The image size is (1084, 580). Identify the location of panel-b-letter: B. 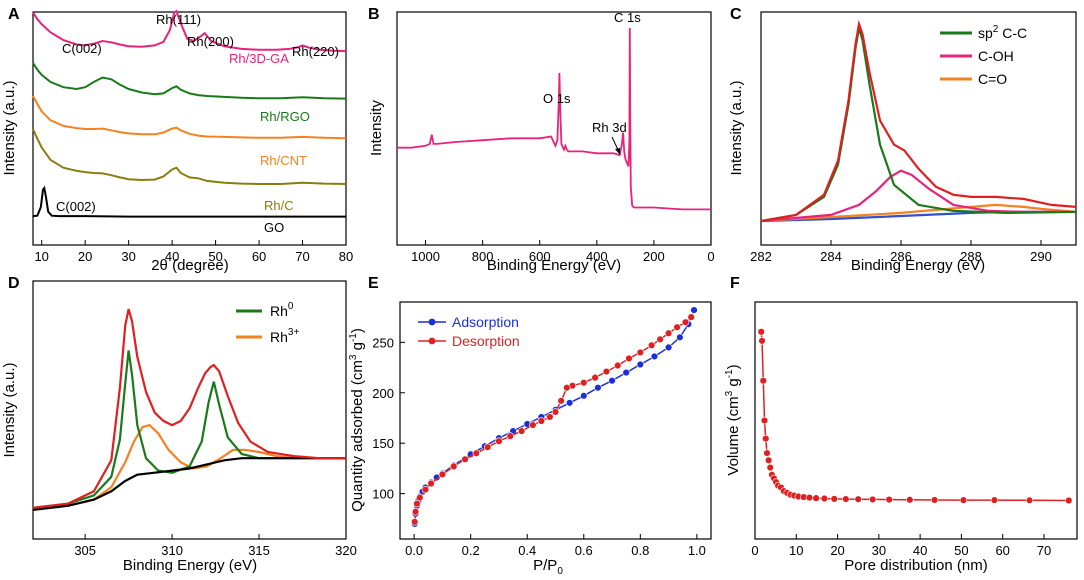
(374, 14).